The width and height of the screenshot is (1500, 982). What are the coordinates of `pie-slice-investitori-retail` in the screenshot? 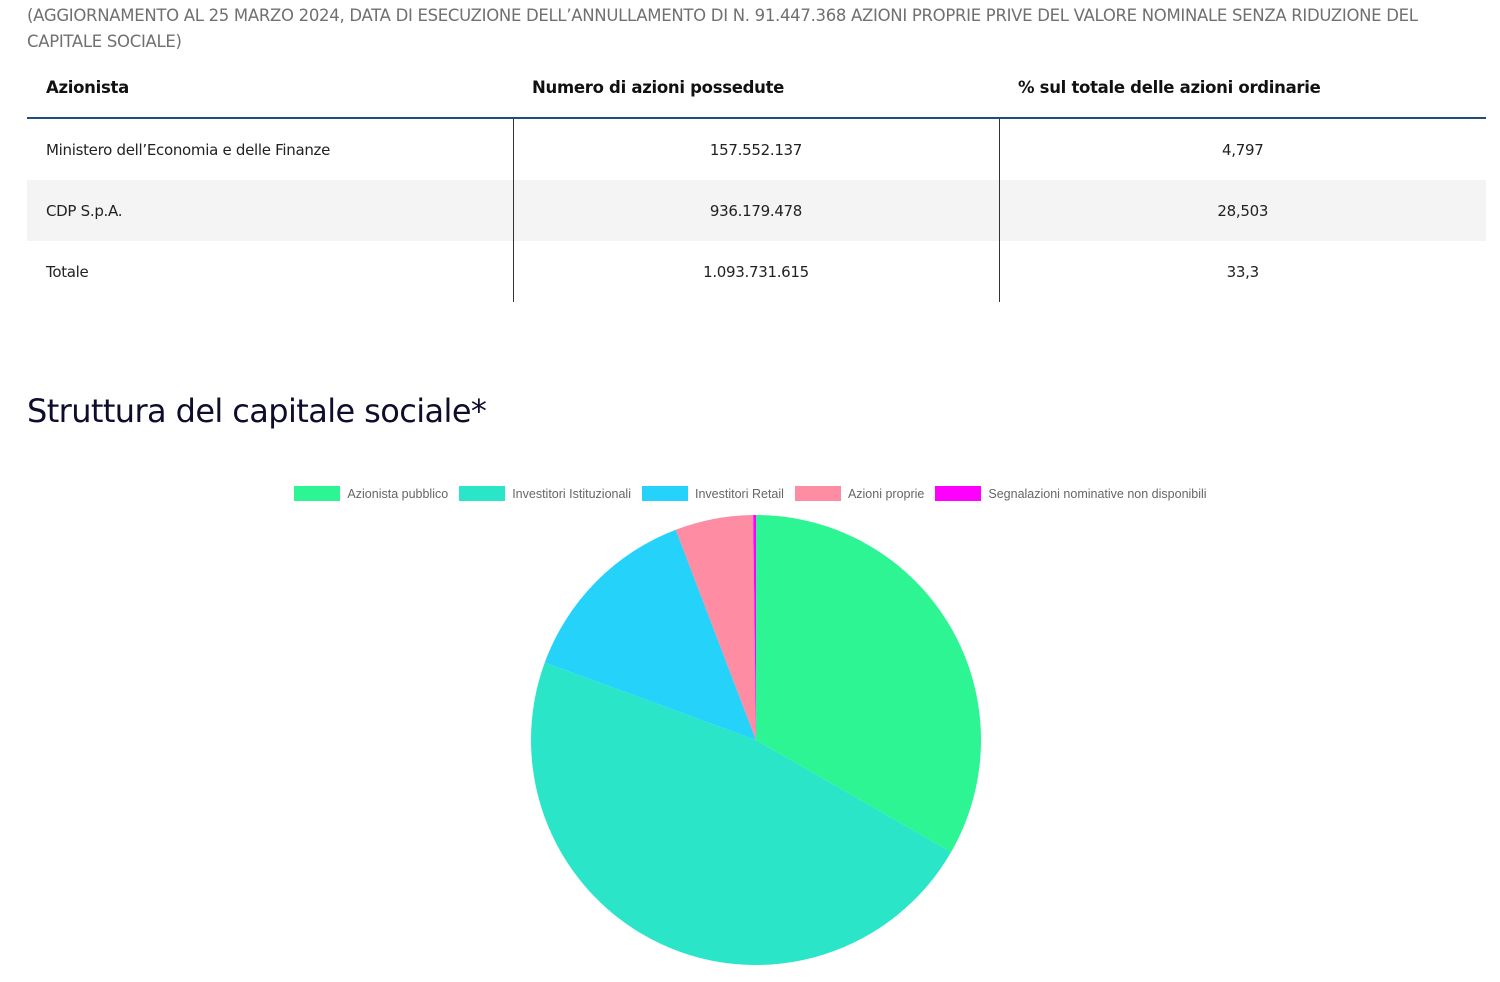 It's located at (650, 634).